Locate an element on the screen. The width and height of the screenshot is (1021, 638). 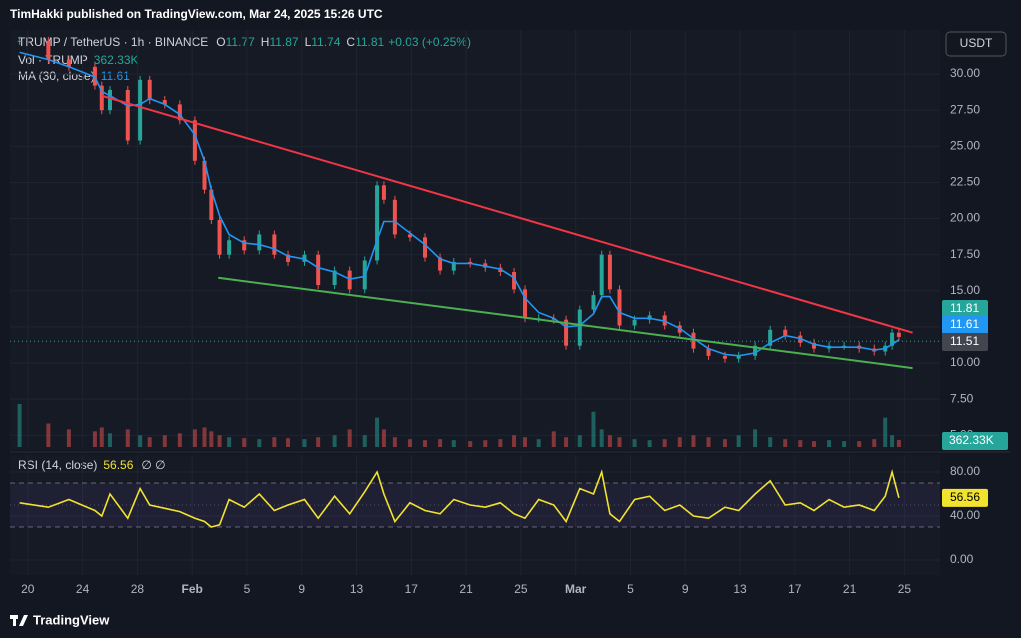
x-tick-label: 25 is located at coordinates (905, 589).